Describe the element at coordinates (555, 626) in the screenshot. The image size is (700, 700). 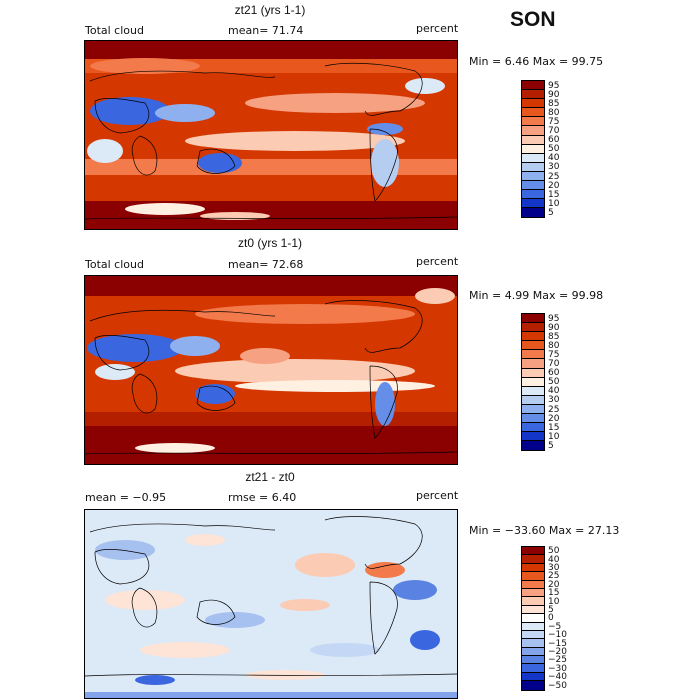
I see `colorbar-label: −5` at that location.